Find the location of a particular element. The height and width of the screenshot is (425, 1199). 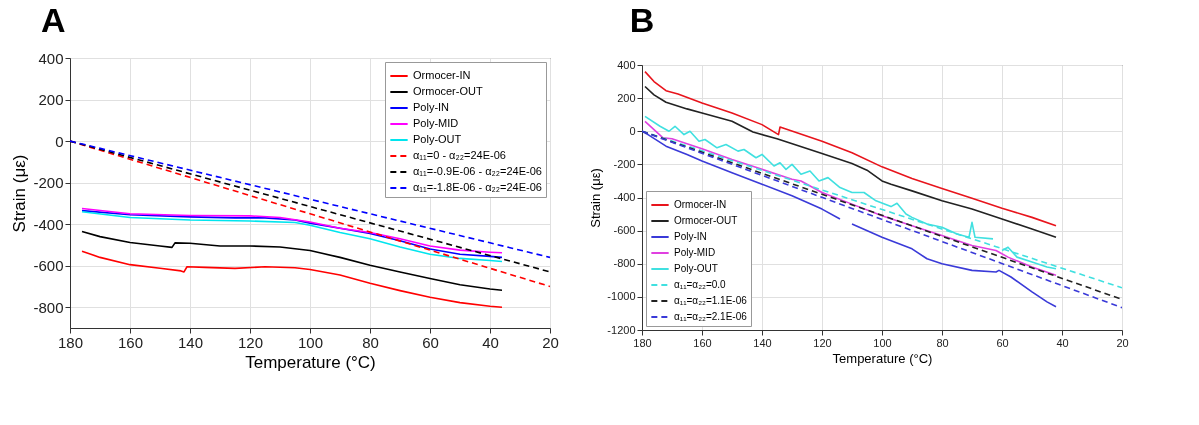

legend-label: α₁₁=-1.8E-06 - α₂₂=24E-06 is located at coordinates (477, 187).